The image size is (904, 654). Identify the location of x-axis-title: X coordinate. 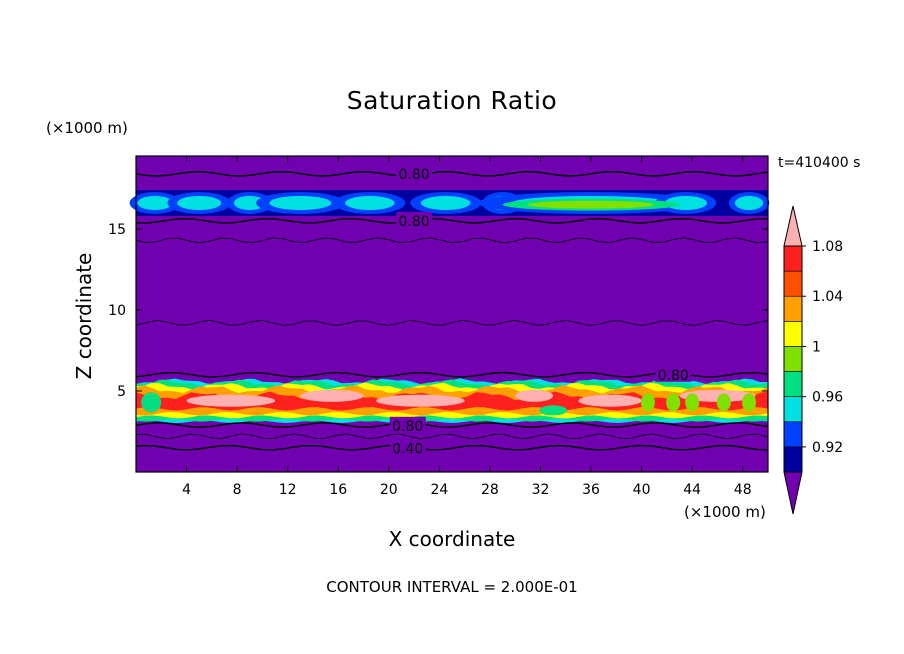
(452, 539).